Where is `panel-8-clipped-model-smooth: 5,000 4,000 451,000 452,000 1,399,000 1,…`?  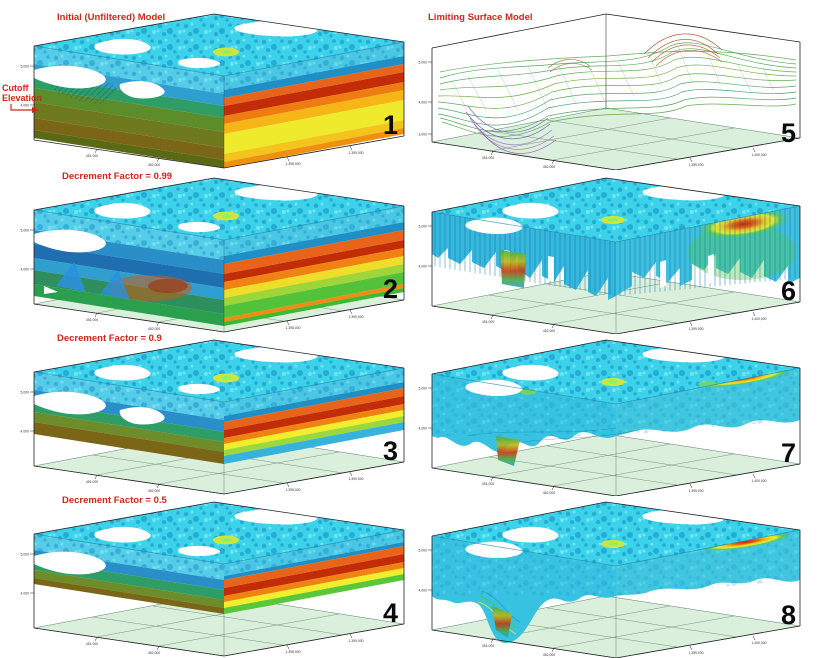 panel-8-clipped-model-smooth: 5,000 4,000 451,000 452,000 1,399,000 1,… is located at coordinates (610, 579).